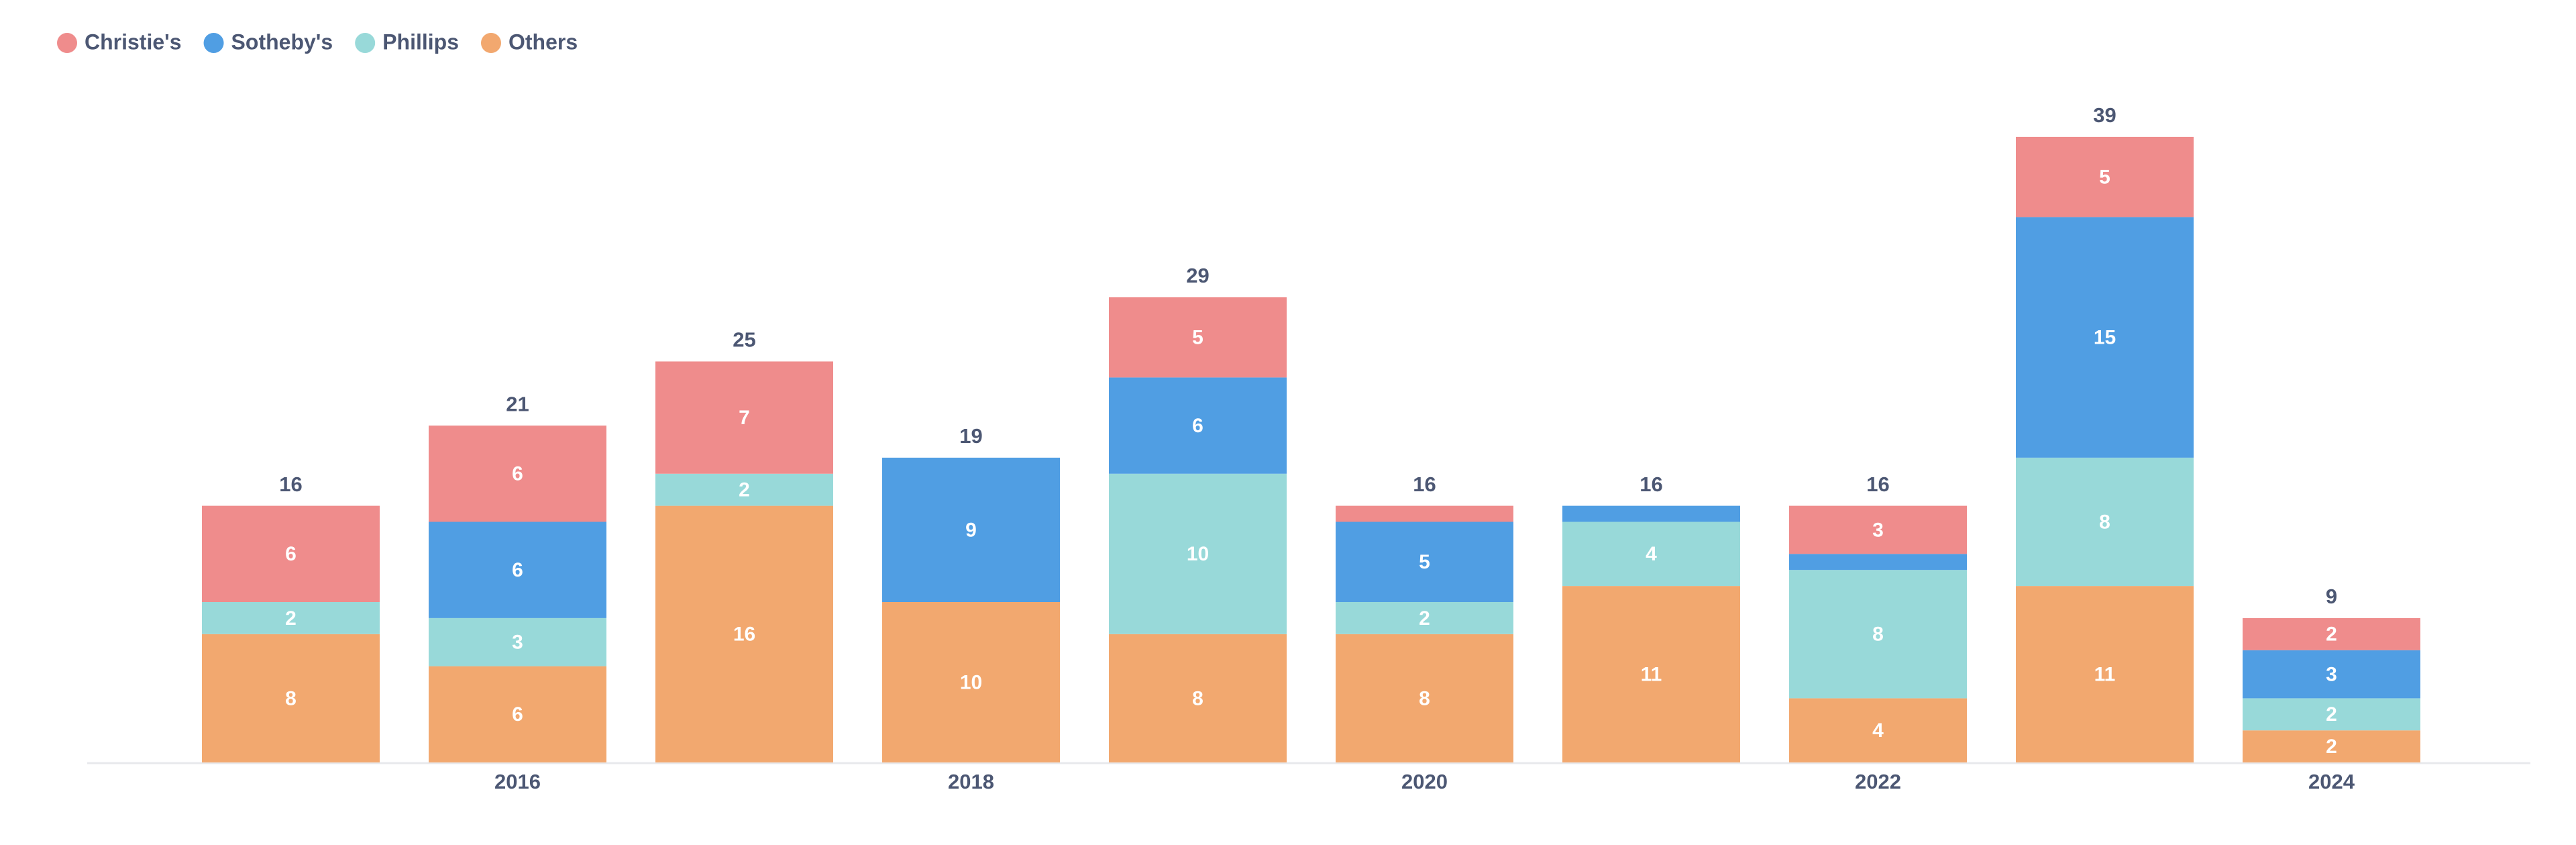  I want to click on total-label: 29, so click(1197, 275).